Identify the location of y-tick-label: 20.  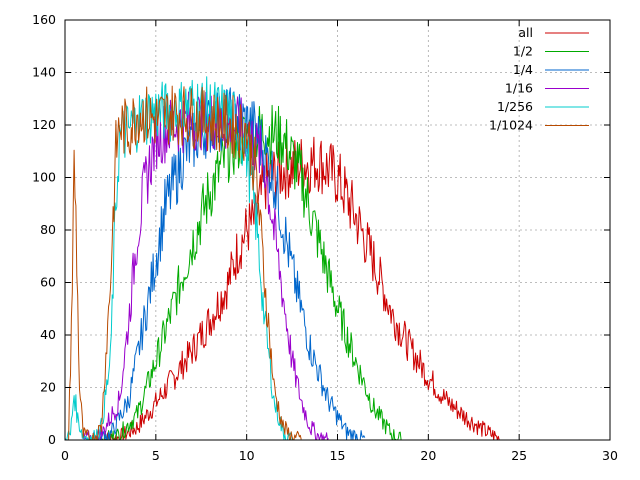
(48, 387).